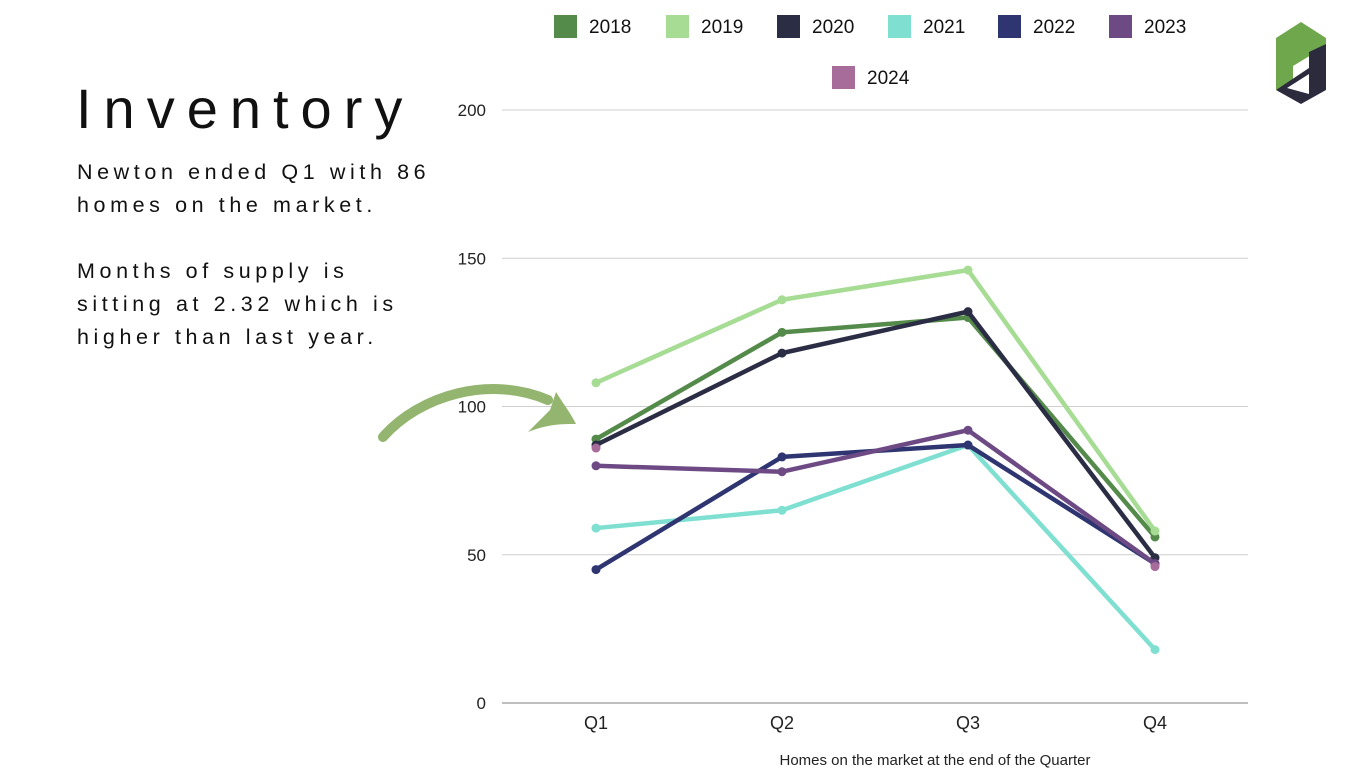 Image resolution: width=1366 pixels, height=768 pixels. Describe the element at coordinates (782, 353) in the screenshot. I see `data-point-2020-Q2` at that location.